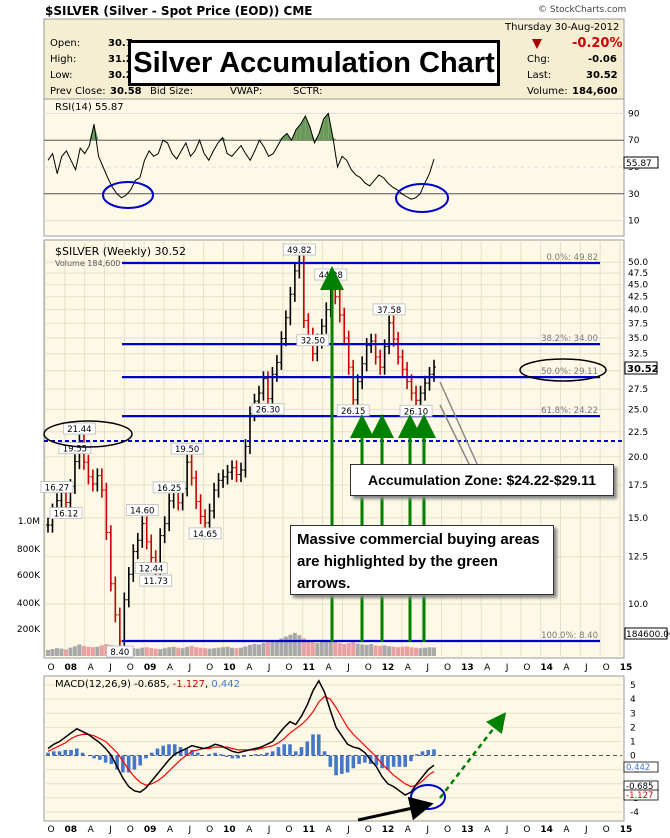  Describe the element at coordinates (314, 63) in the screenshot. I see `overlay-title: Silver Accumulation Chart` at that location.